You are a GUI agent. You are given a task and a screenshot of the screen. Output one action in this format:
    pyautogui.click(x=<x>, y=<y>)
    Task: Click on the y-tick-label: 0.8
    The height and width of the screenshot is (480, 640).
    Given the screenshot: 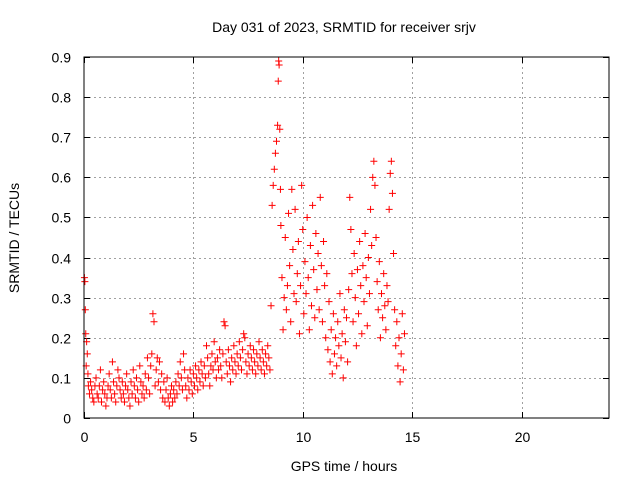 What is the action you would take?
    pyautogui.click(x=62, y=98)
    